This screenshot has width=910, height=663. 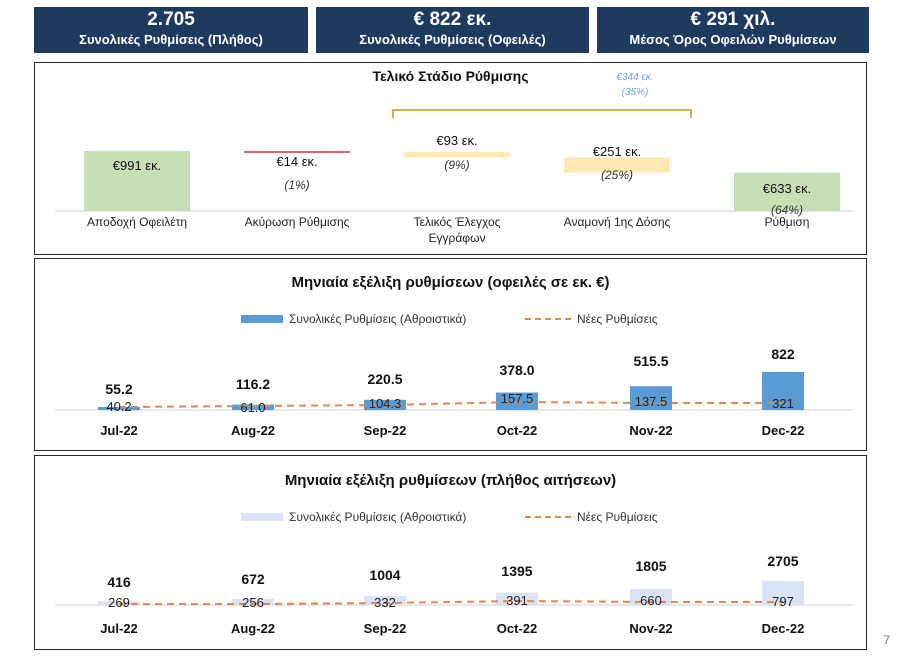 I want to click on data-label: €93 εκ., so click(x=456, y=140).